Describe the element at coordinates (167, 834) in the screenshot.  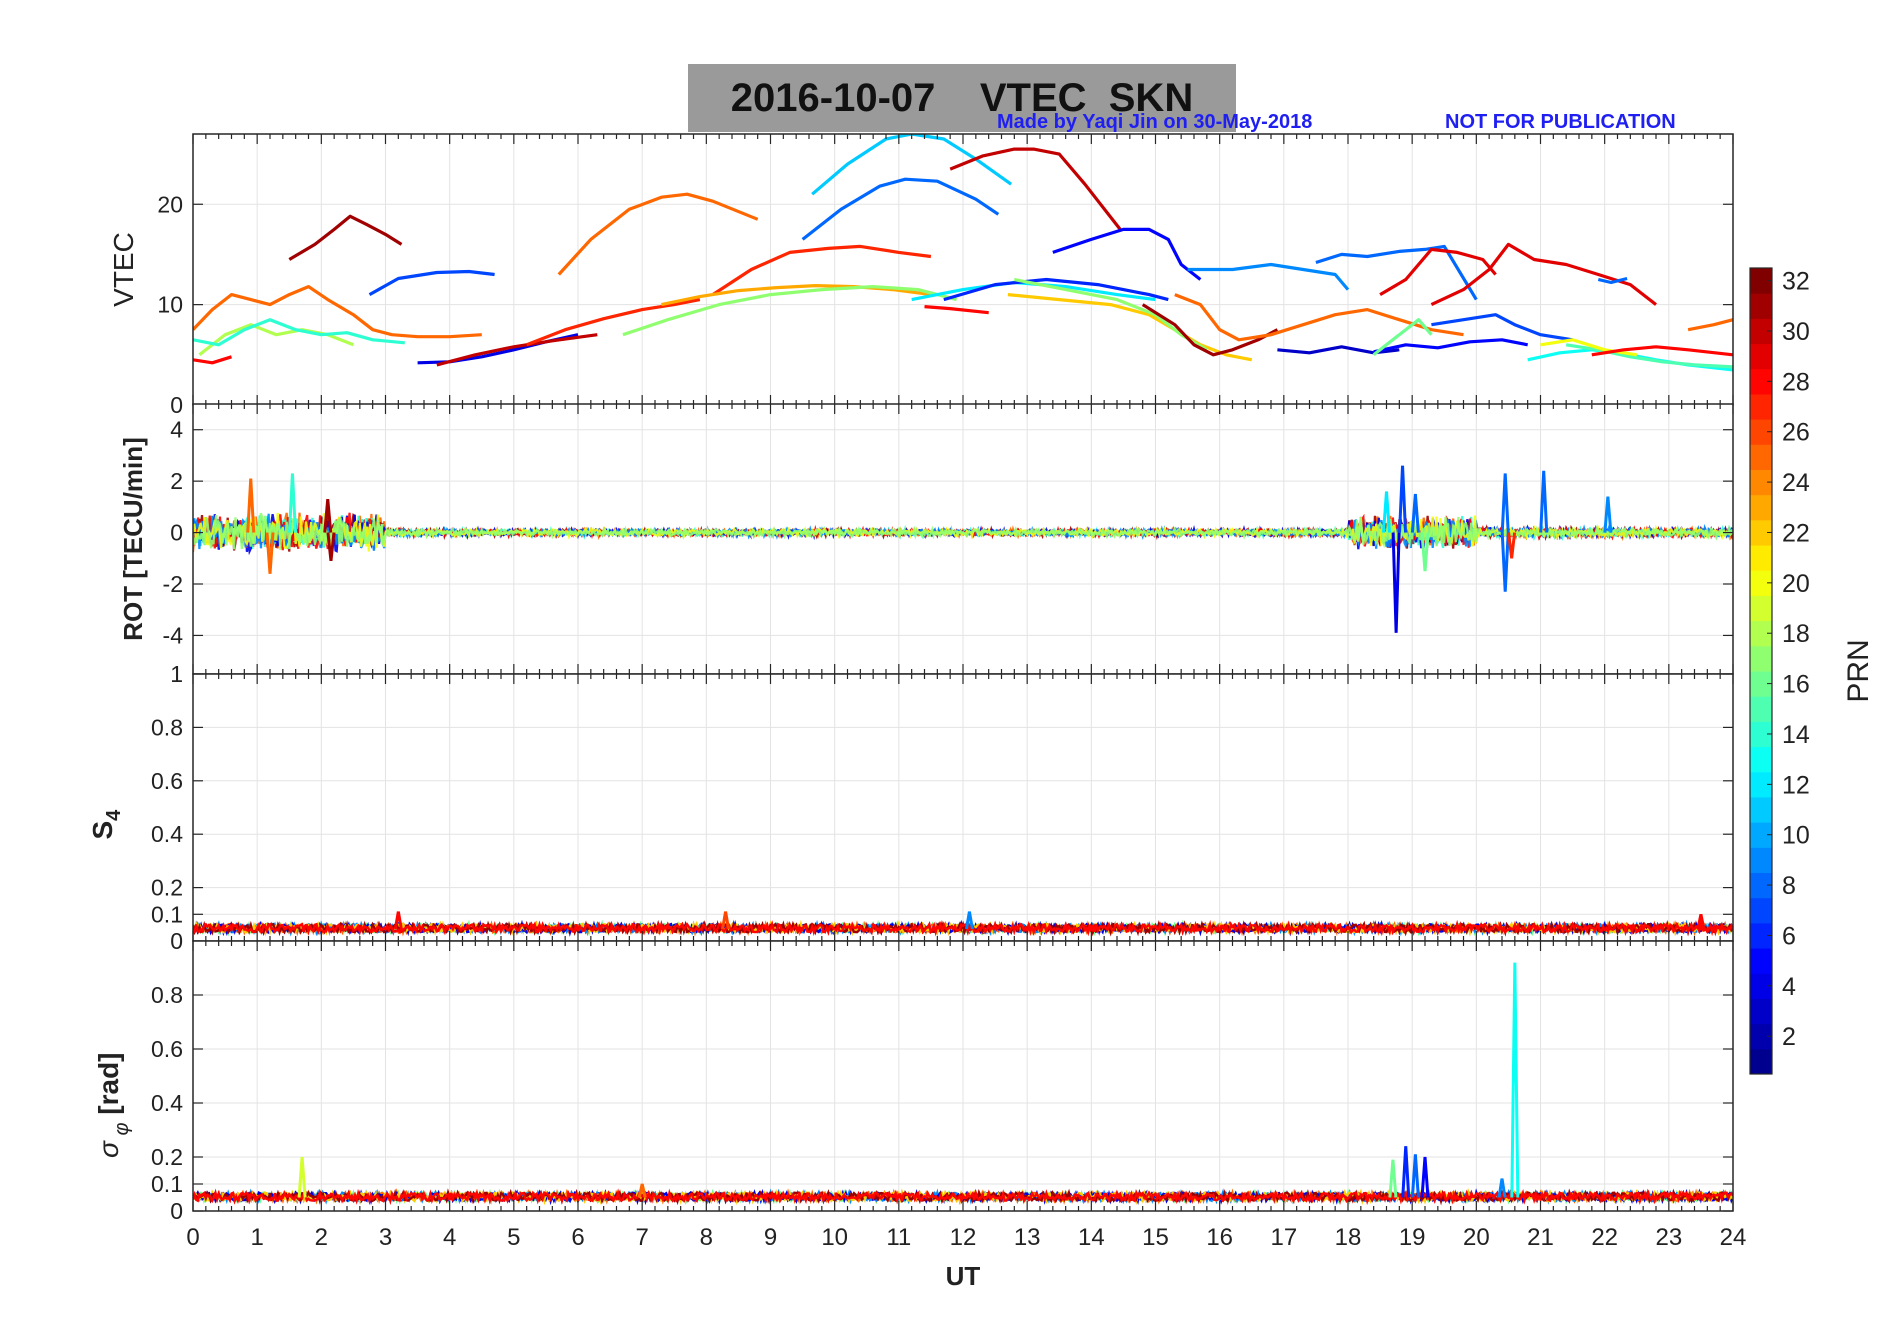
I see `y-tick-label: 0.4` at that location.